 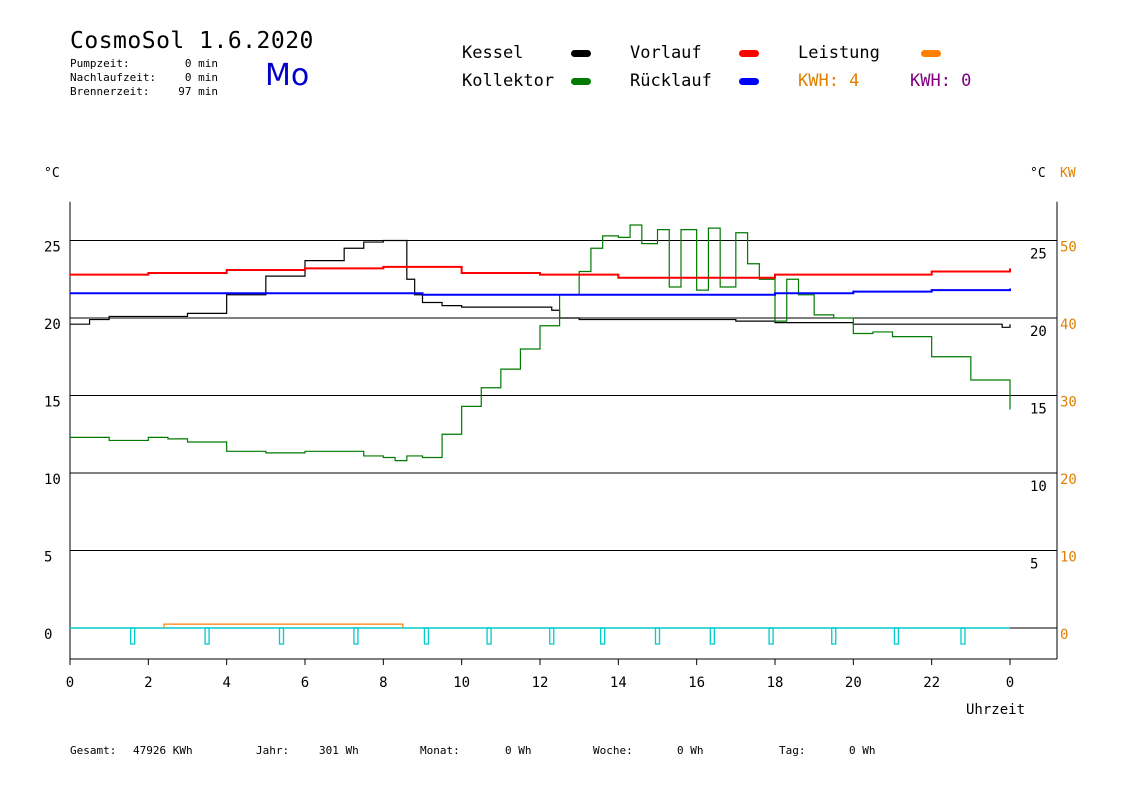 I want to click on stat-pumpzeit-label: Pumpzeit:, so click(x=100, y=63).